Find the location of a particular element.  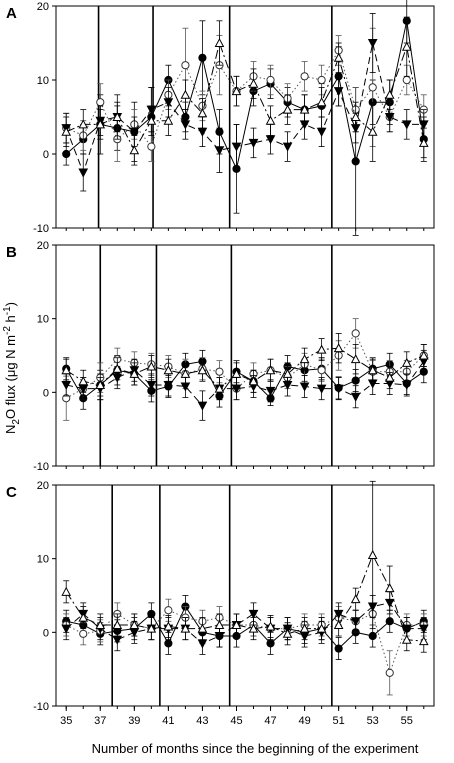

x-tick-label: 45 is located at coordinates (236, 721).